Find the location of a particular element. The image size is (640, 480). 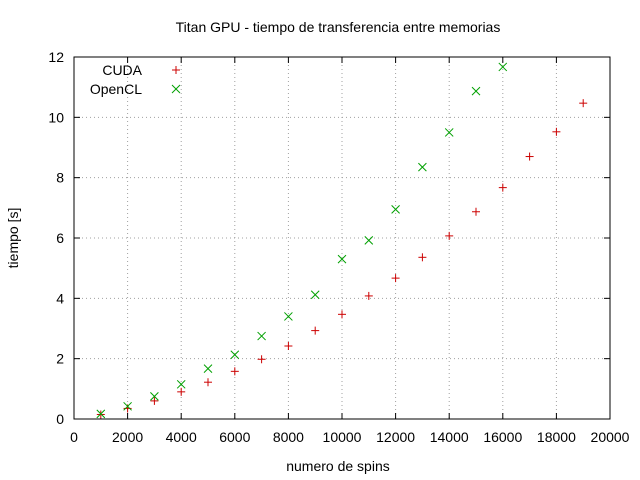

x-tick-label: 14000 is located at coordinates (449, 437).